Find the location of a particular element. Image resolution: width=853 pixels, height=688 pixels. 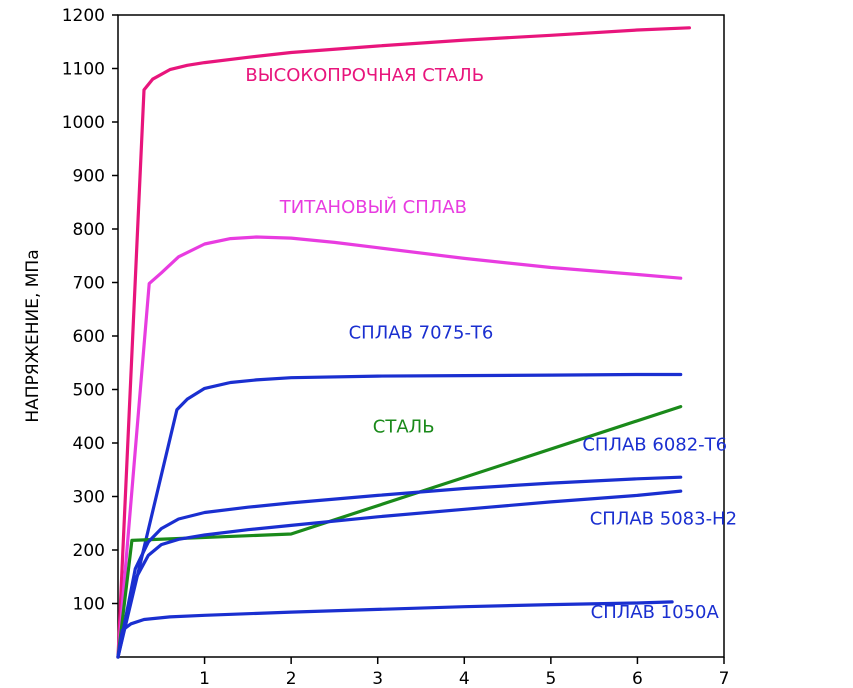

series-label-0: ВЫСОКОПРОЧНАЯ СТАЛЬ is located at coordinates (364, 75).